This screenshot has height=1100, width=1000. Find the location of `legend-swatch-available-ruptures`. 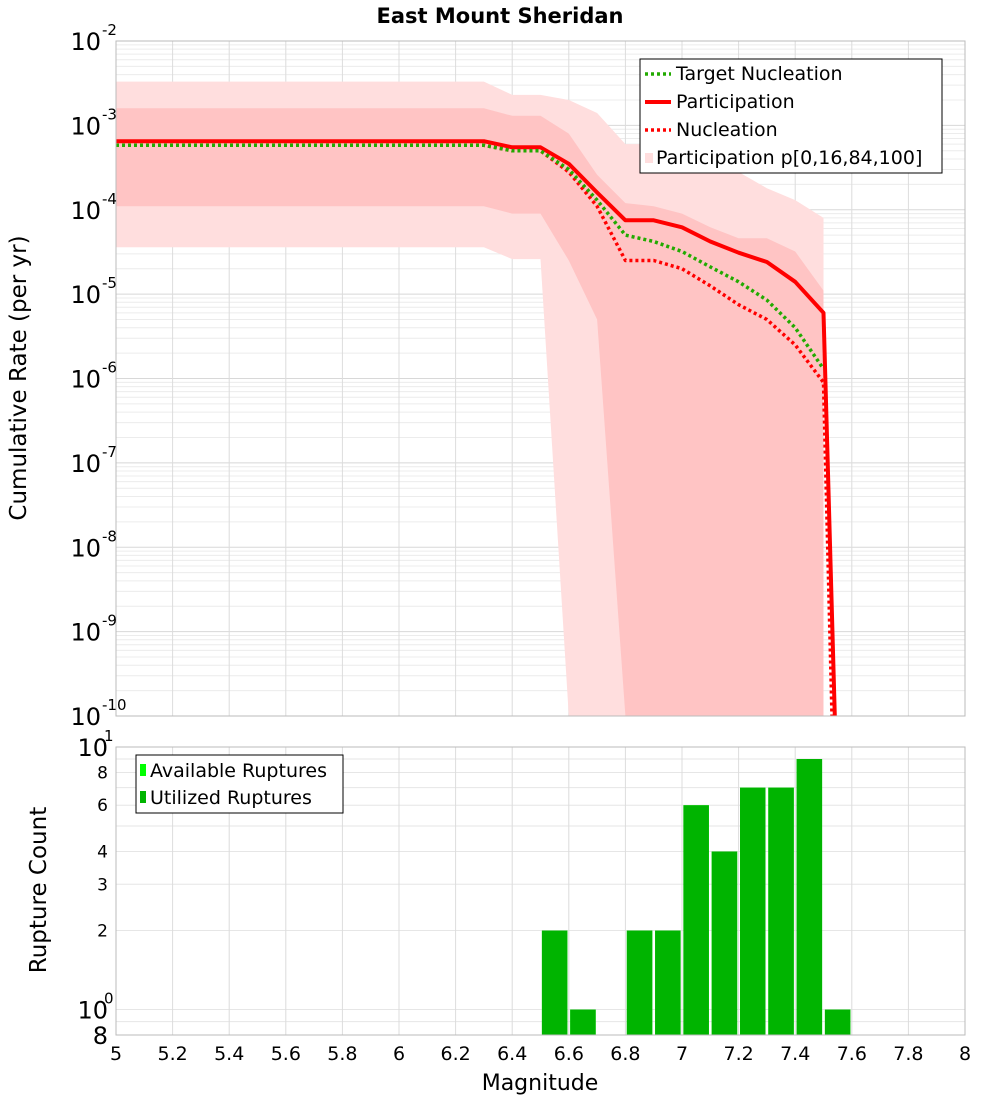

legend-swatch-available-ruptures is located at coordinates (143, 770).